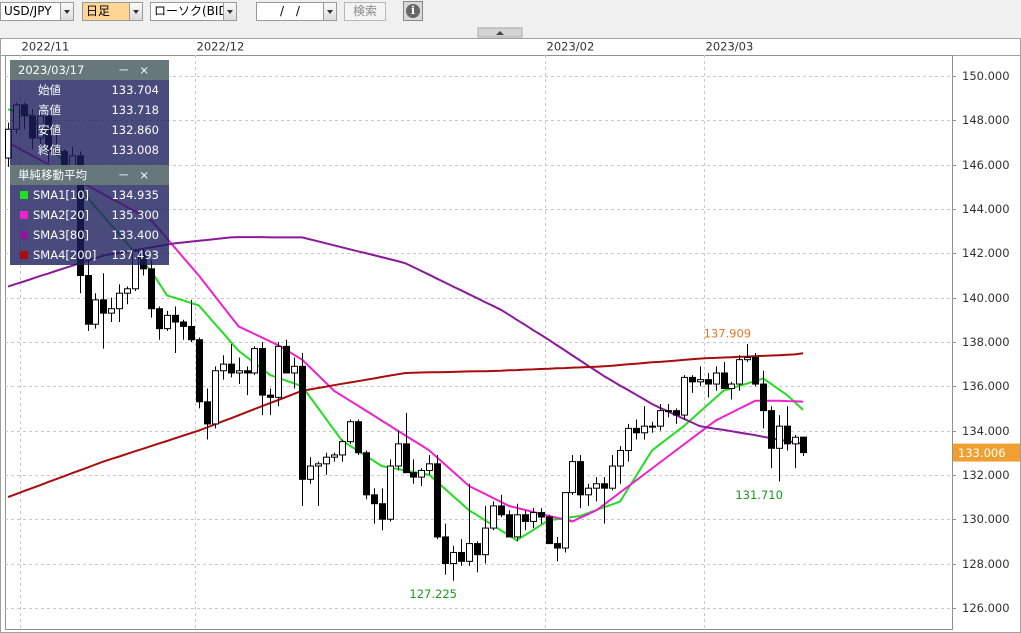  Describe the element at coordinates (986, 475) in the screenshot. I see `y-tick-label: 132.000` at that location.